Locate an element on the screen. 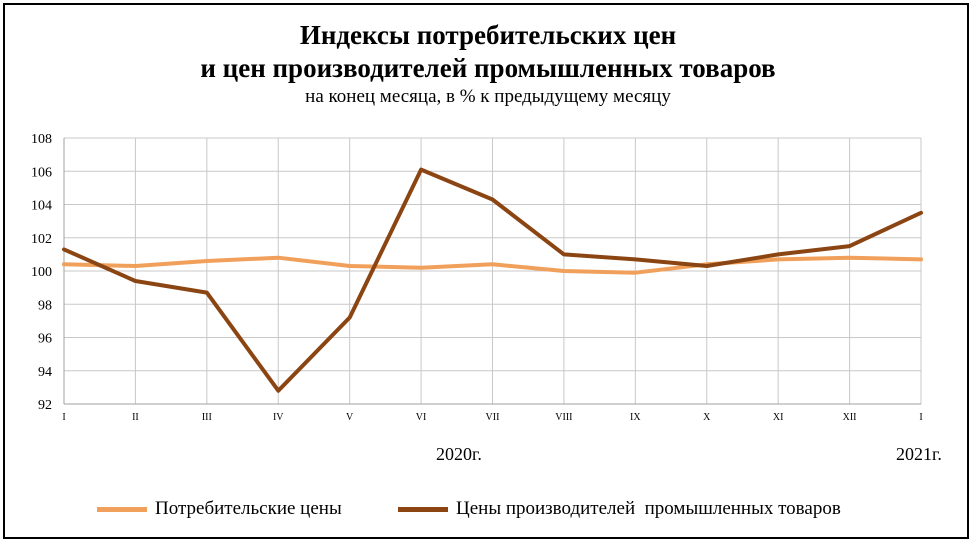 This screenshot has width=976, height=545. y-tick-label: 104 is located at coordinates (41, 206).